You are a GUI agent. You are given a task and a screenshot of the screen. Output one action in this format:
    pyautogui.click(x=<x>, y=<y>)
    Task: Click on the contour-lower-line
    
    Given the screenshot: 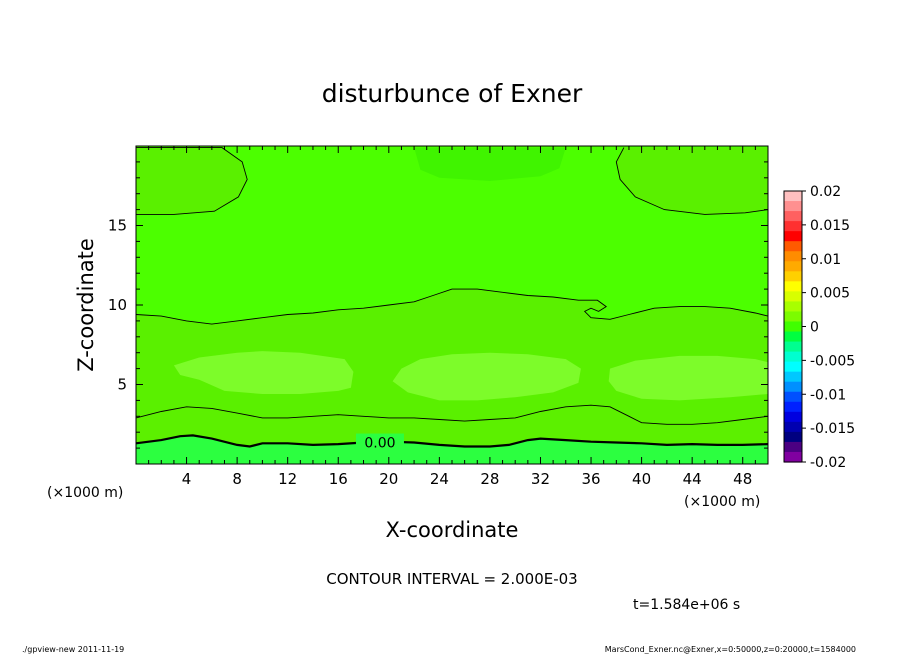 What is the action you would take?
    pyautogui.click(x=452, y=414)
    